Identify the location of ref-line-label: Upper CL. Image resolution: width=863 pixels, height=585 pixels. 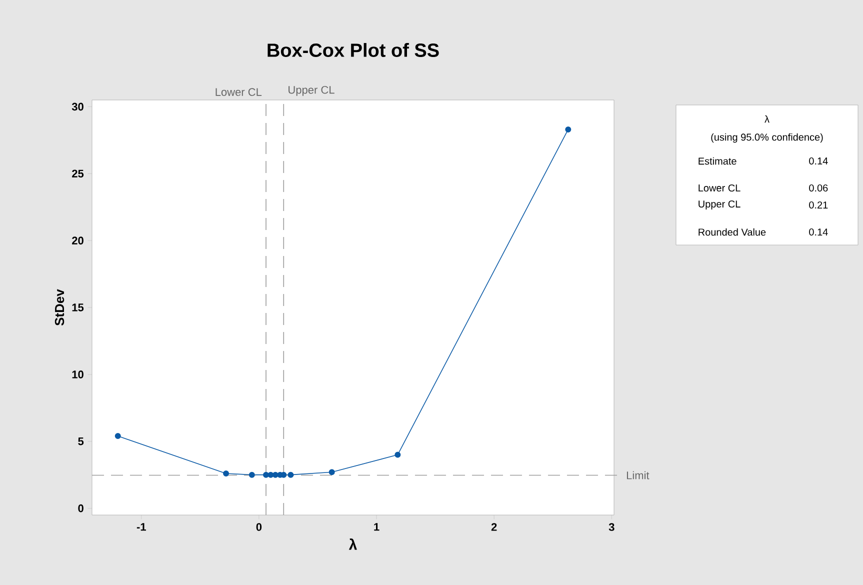
(311, 91).